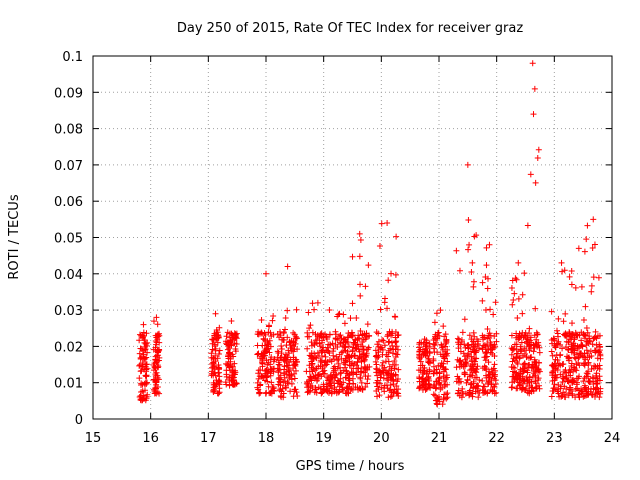  What do you see at coordinates (68, 384) in the screenshot?
I see `y-tick-label: 0.01` at bounding box center [68, 384].